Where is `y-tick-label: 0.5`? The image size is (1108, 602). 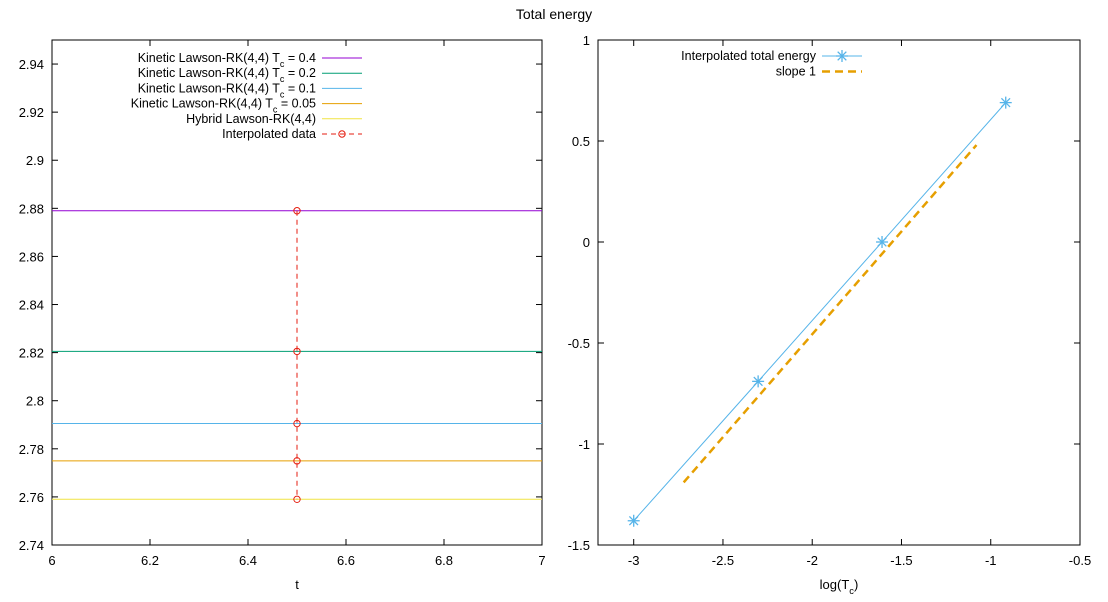
y-tick-label: 0.5 is located at coordinates (581, 141).